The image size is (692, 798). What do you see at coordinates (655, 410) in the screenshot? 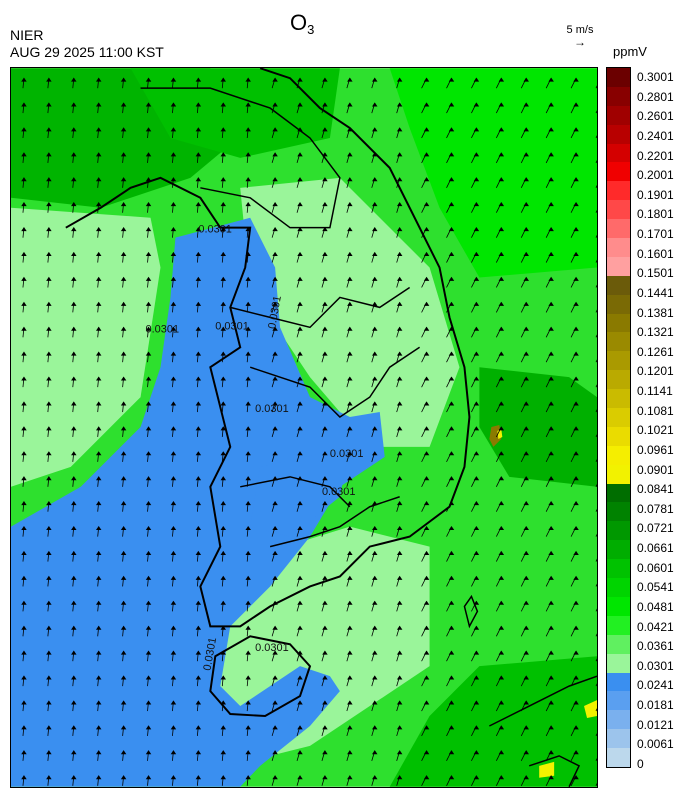
I see `legend-tick-label: 0.1081` at bounding box center [655, 410].